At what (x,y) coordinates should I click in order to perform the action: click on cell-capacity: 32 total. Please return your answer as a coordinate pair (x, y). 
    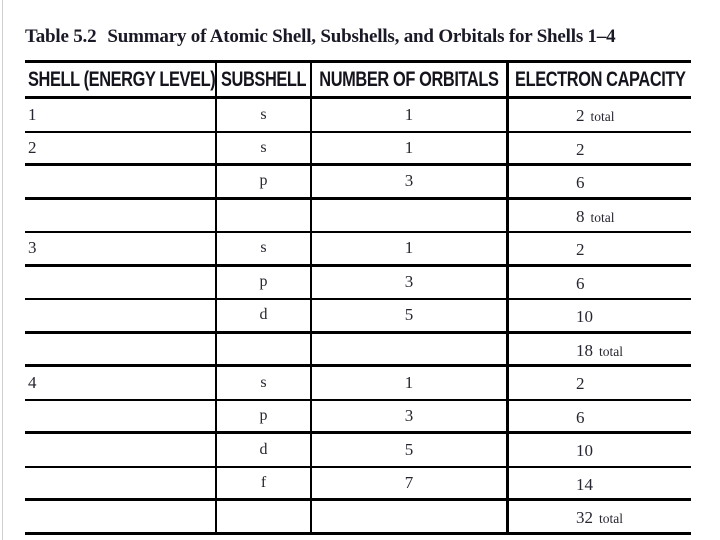
    Looking at the image, I should click on (600, 518).